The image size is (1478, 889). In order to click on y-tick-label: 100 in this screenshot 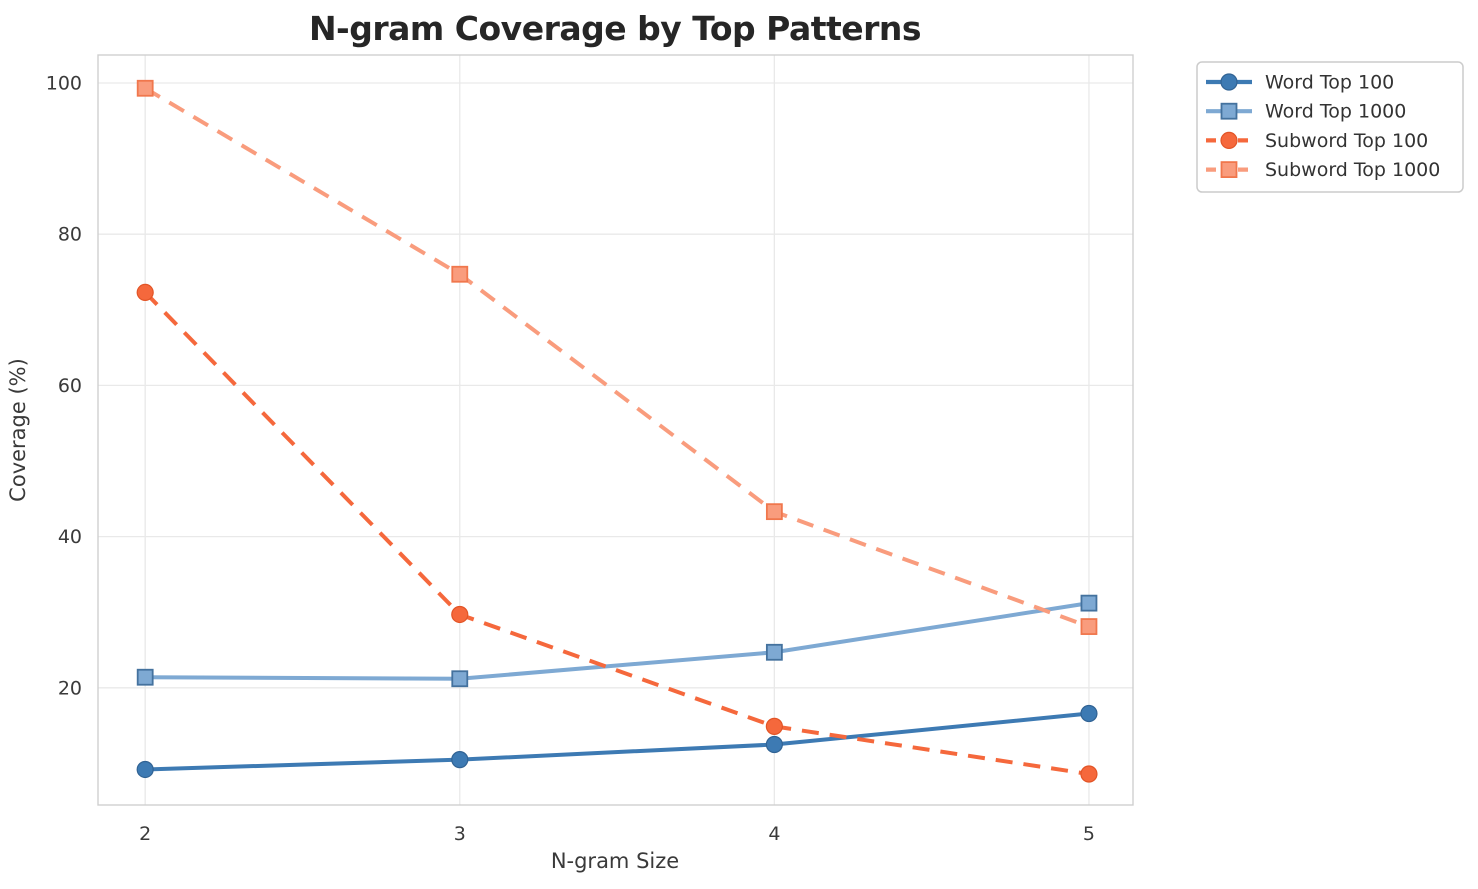, I will do `click(64, 83)`.